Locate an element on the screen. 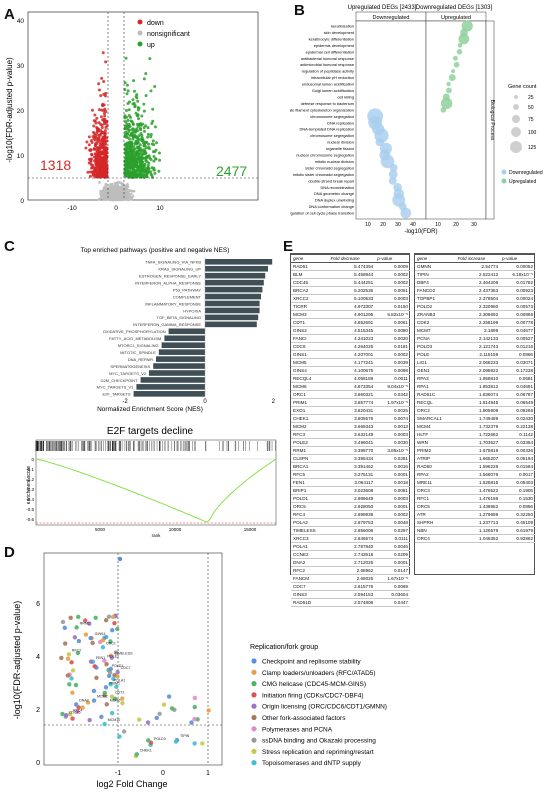 The image size is (550, 794). scatter-gene-label: POLA1 is located at coordinates (120, 680).